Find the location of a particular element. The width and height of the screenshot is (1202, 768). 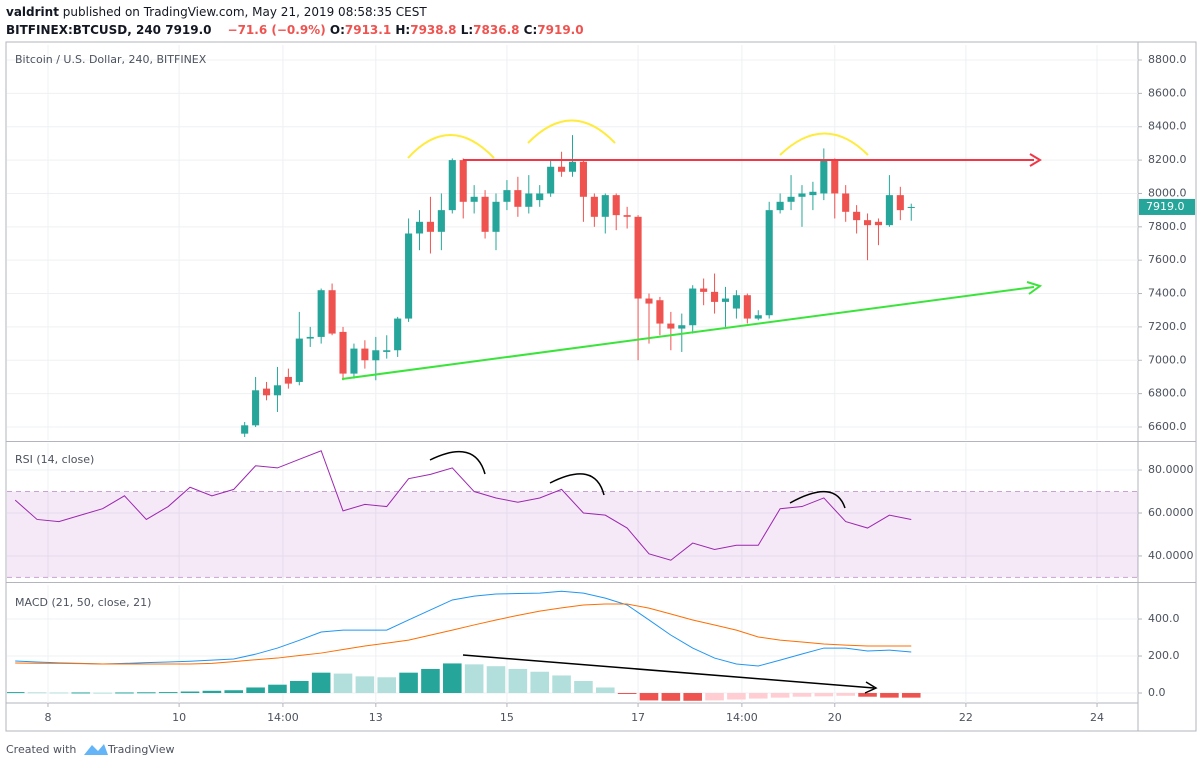

y-tick-label: 7000.0 is located at coordinates (1167, 359).